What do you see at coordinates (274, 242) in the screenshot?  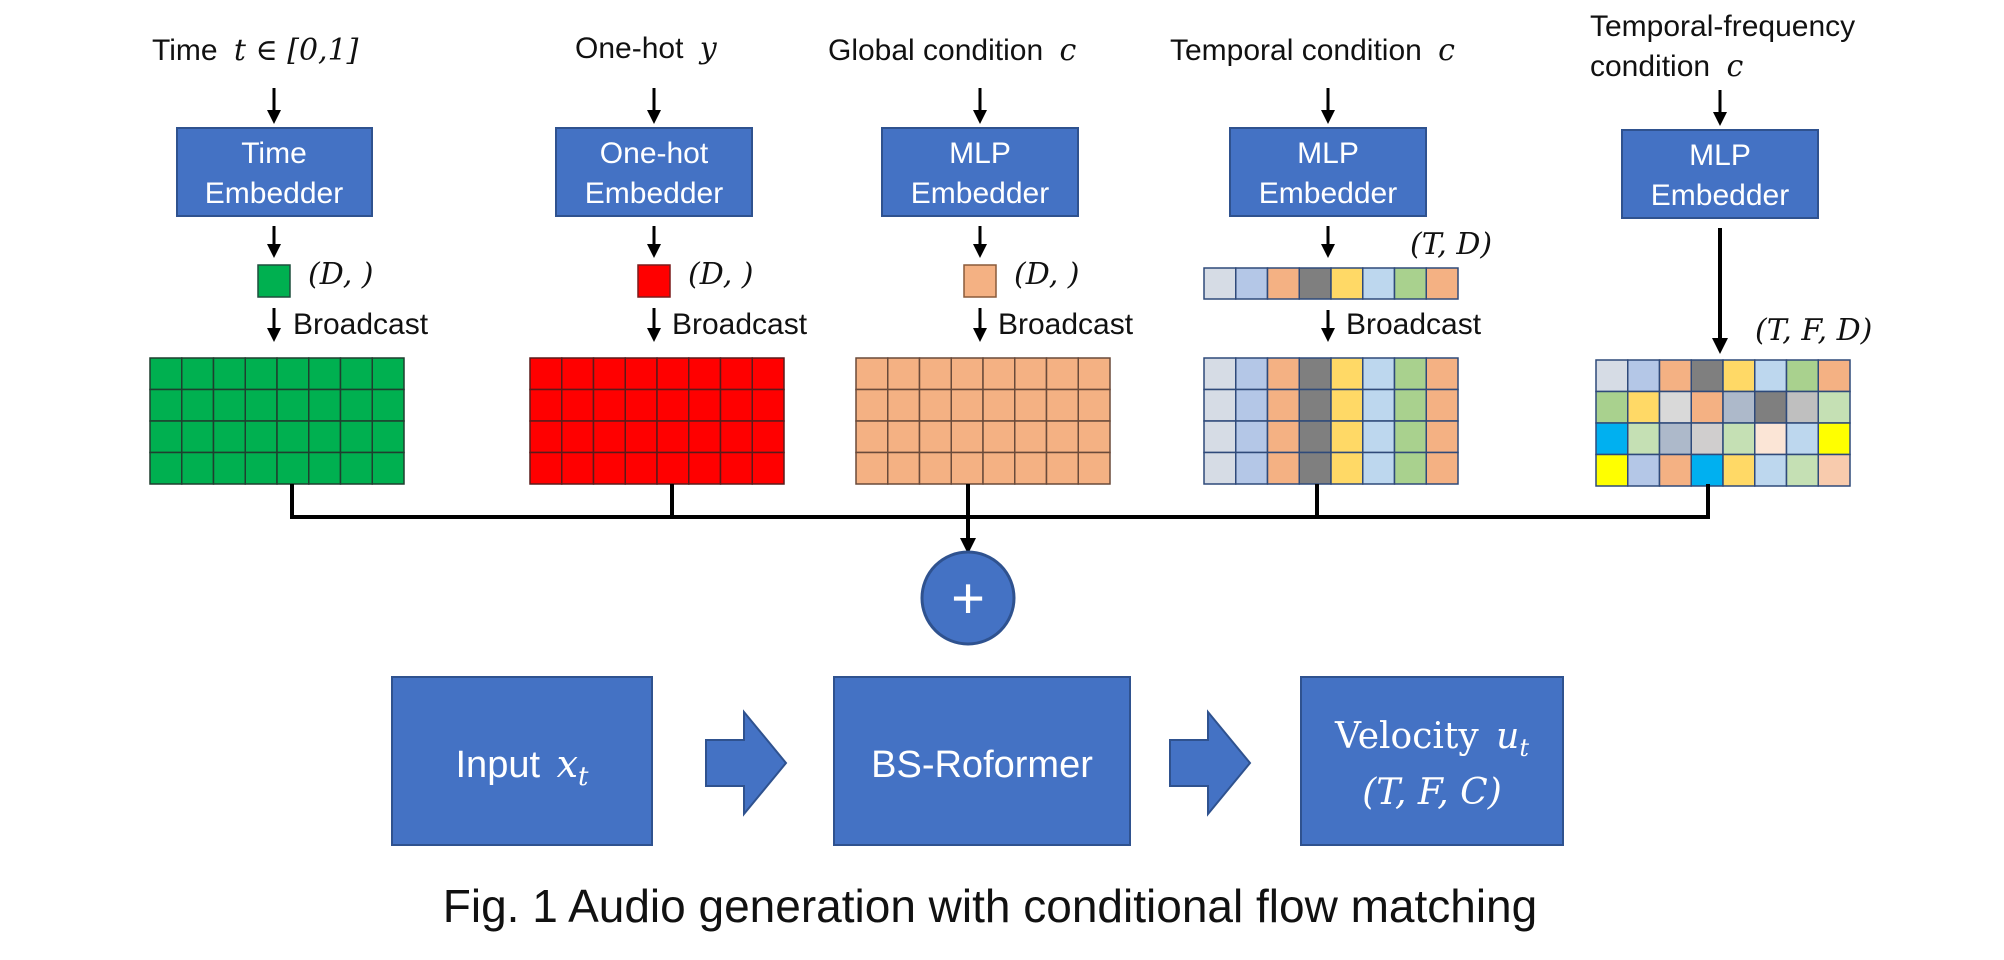 I see `time-embed-arrow` at bounding box center [274, 242].